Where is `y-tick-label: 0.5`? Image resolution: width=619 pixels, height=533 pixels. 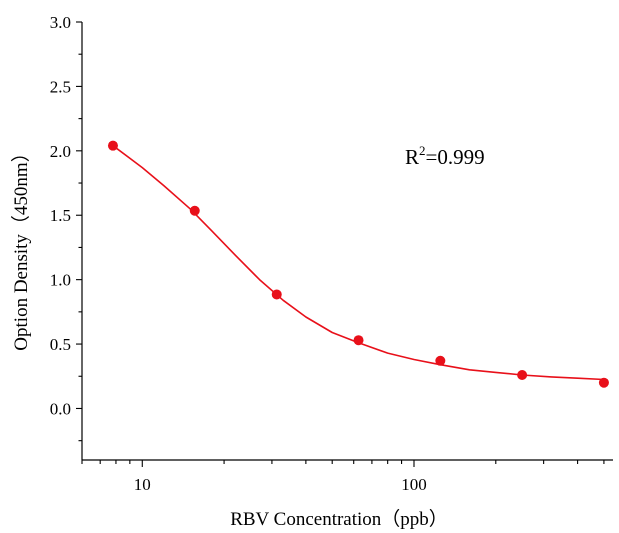
y-tick-label: 0.5 is located at coordinates (60, 344).